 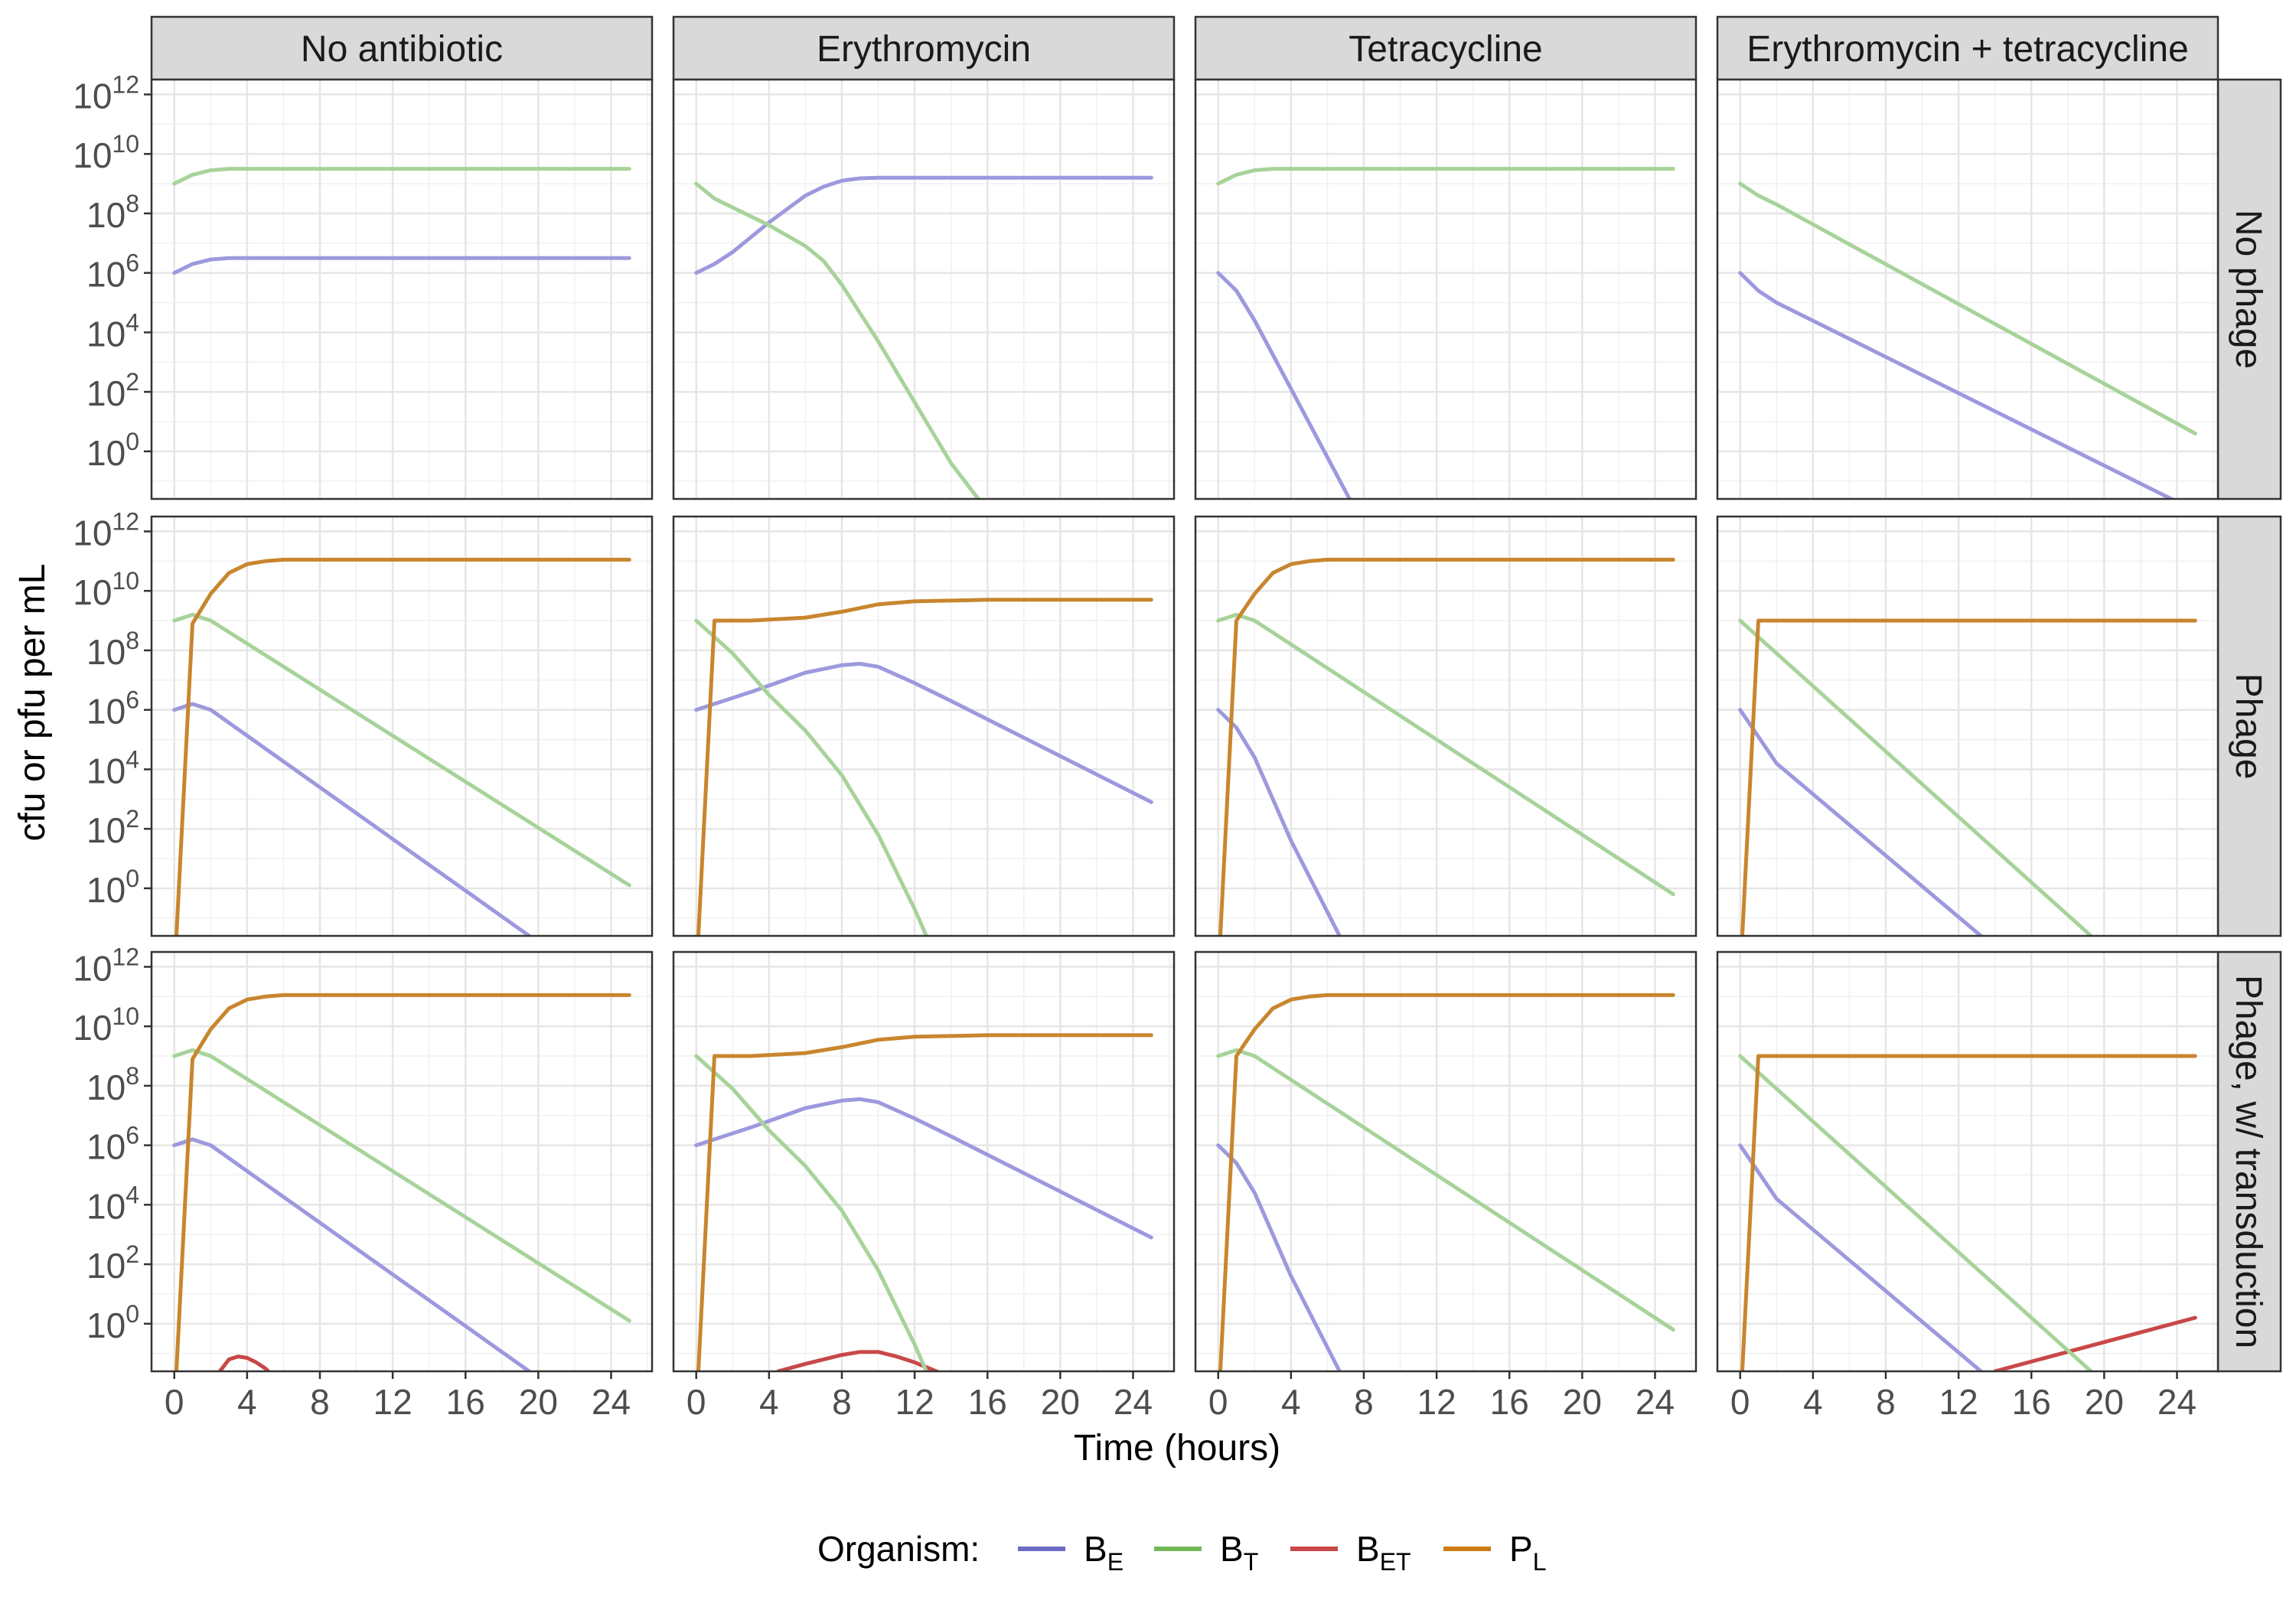 I want to click on column-strip-label: Tetracycline, so click(x=1445, y=49).